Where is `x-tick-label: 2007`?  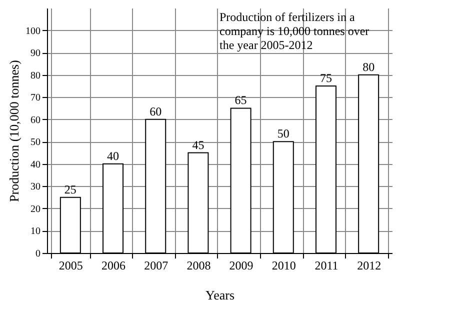 x-tick-label: 2007 is located at coordinates (156, 265).